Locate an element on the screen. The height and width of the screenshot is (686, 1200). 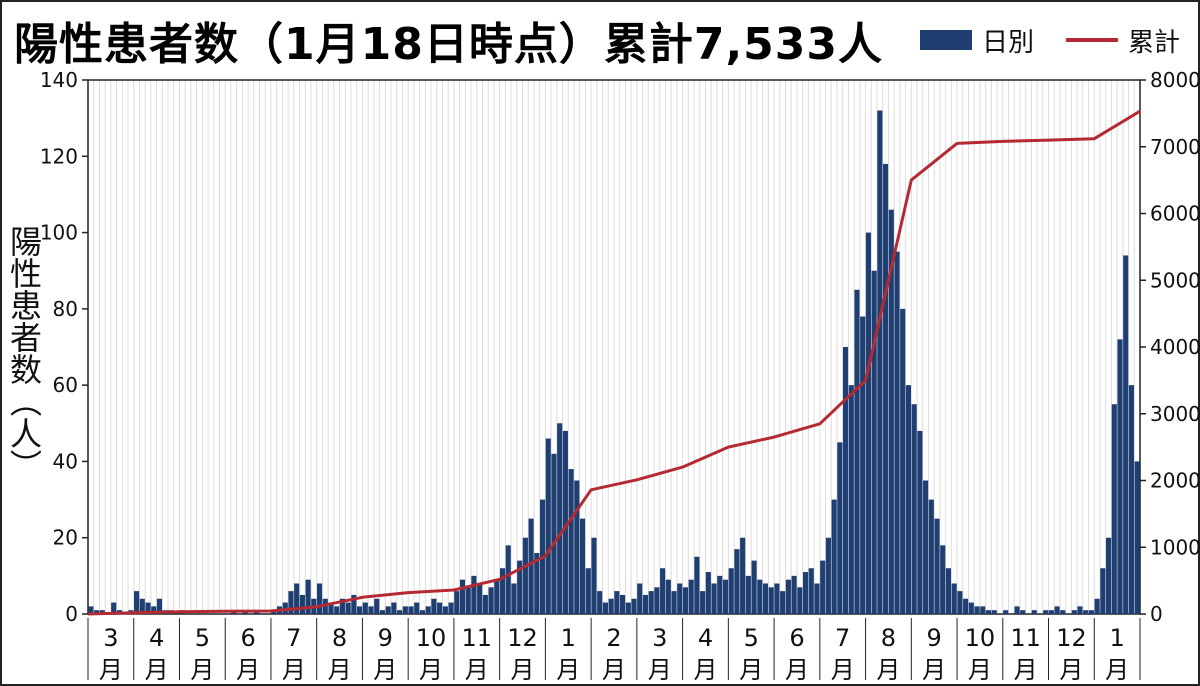
month-label-number: 4 is located at coordinates (156, 638).